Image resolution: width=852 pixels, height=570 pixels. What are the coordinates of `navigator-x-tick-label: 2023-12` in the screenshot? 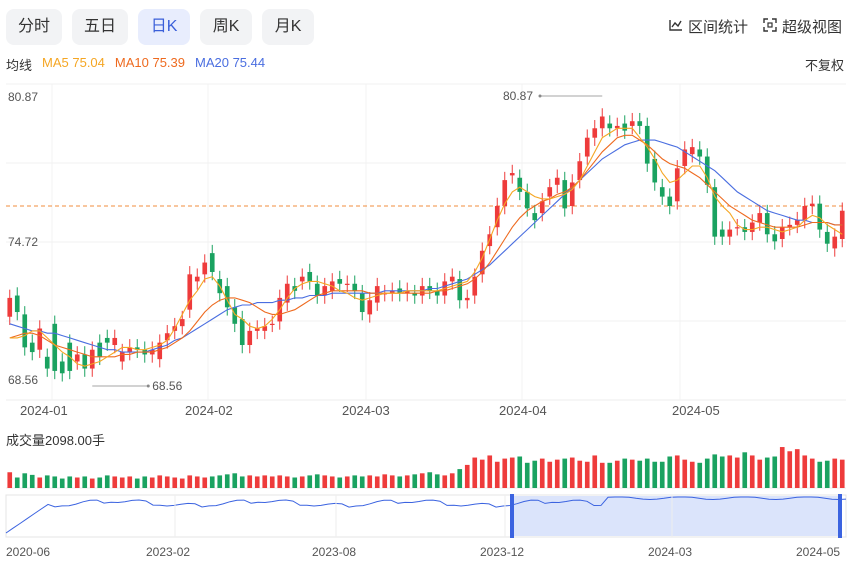 It's located at (502, 552).